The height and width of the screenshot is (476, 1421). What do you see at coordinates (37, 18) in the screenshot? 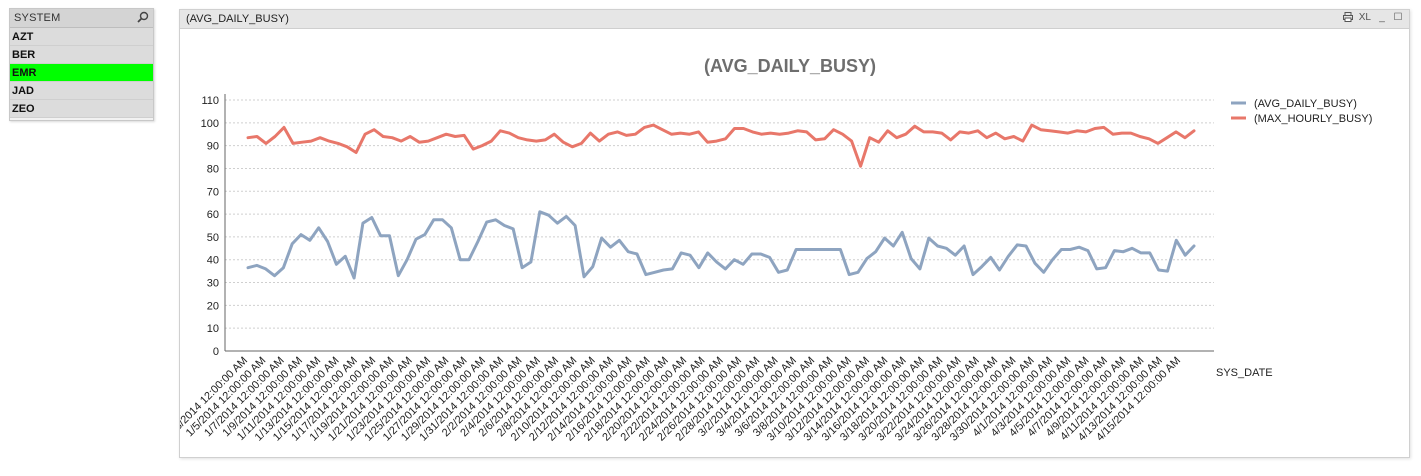
I see `listbox-title: SYSTEM` at bounding box center [37, 18].